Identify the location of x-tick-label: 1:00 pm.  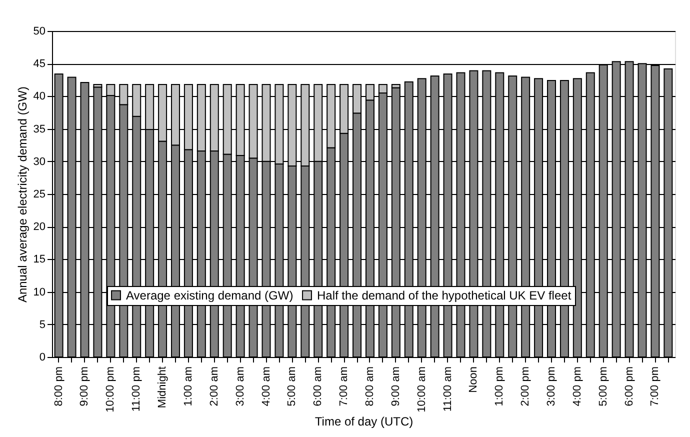
(500, 386).